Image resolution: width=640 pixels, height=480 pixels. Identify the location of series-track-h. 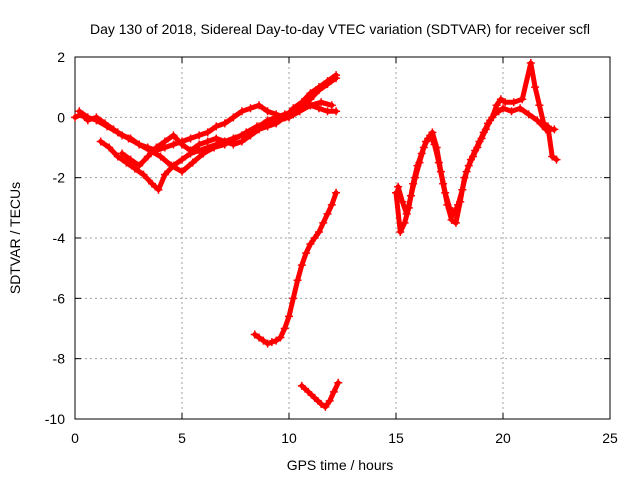
(477, 138).